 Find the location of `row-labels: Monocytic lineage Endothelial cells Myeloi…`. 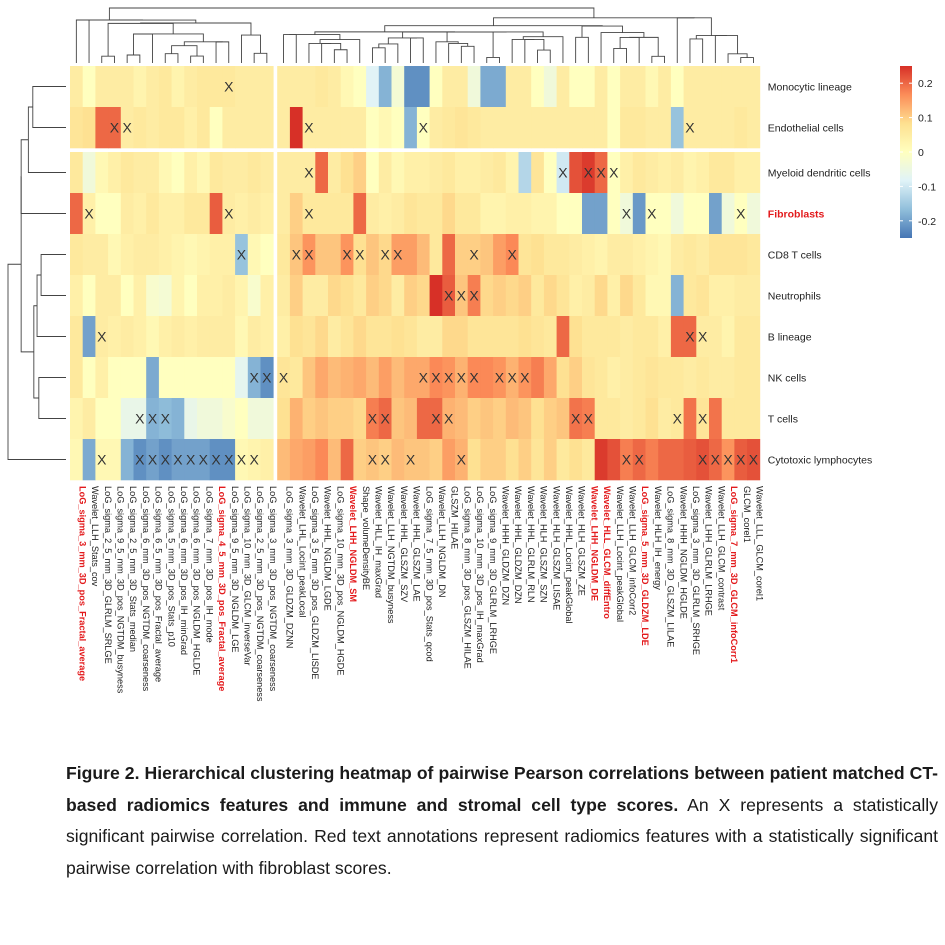

row-labels: Monocytic lineage Endothelial cells Myeloi… is located at coordinates (820, 274).